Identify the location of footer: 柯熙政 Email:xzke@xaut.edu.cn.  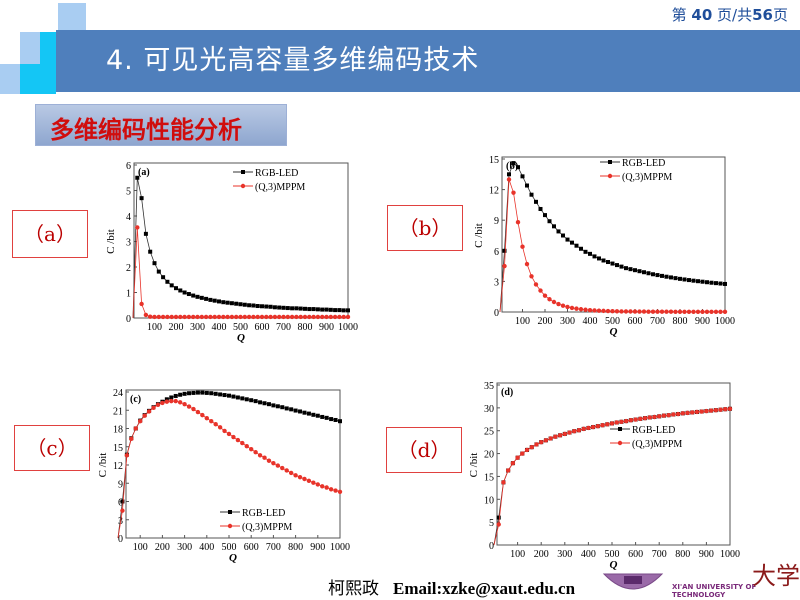
(451, 586).